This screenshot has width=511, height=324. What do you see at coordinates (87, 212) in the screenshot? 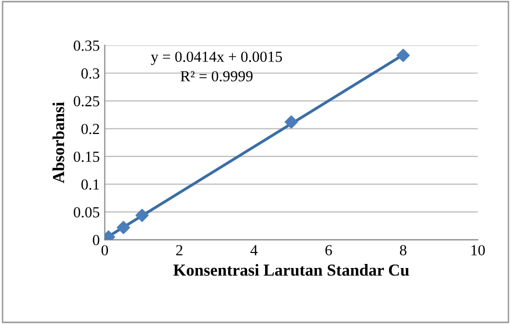
I see `y-tick-label: 0.05` at bounding box center [87, 212].